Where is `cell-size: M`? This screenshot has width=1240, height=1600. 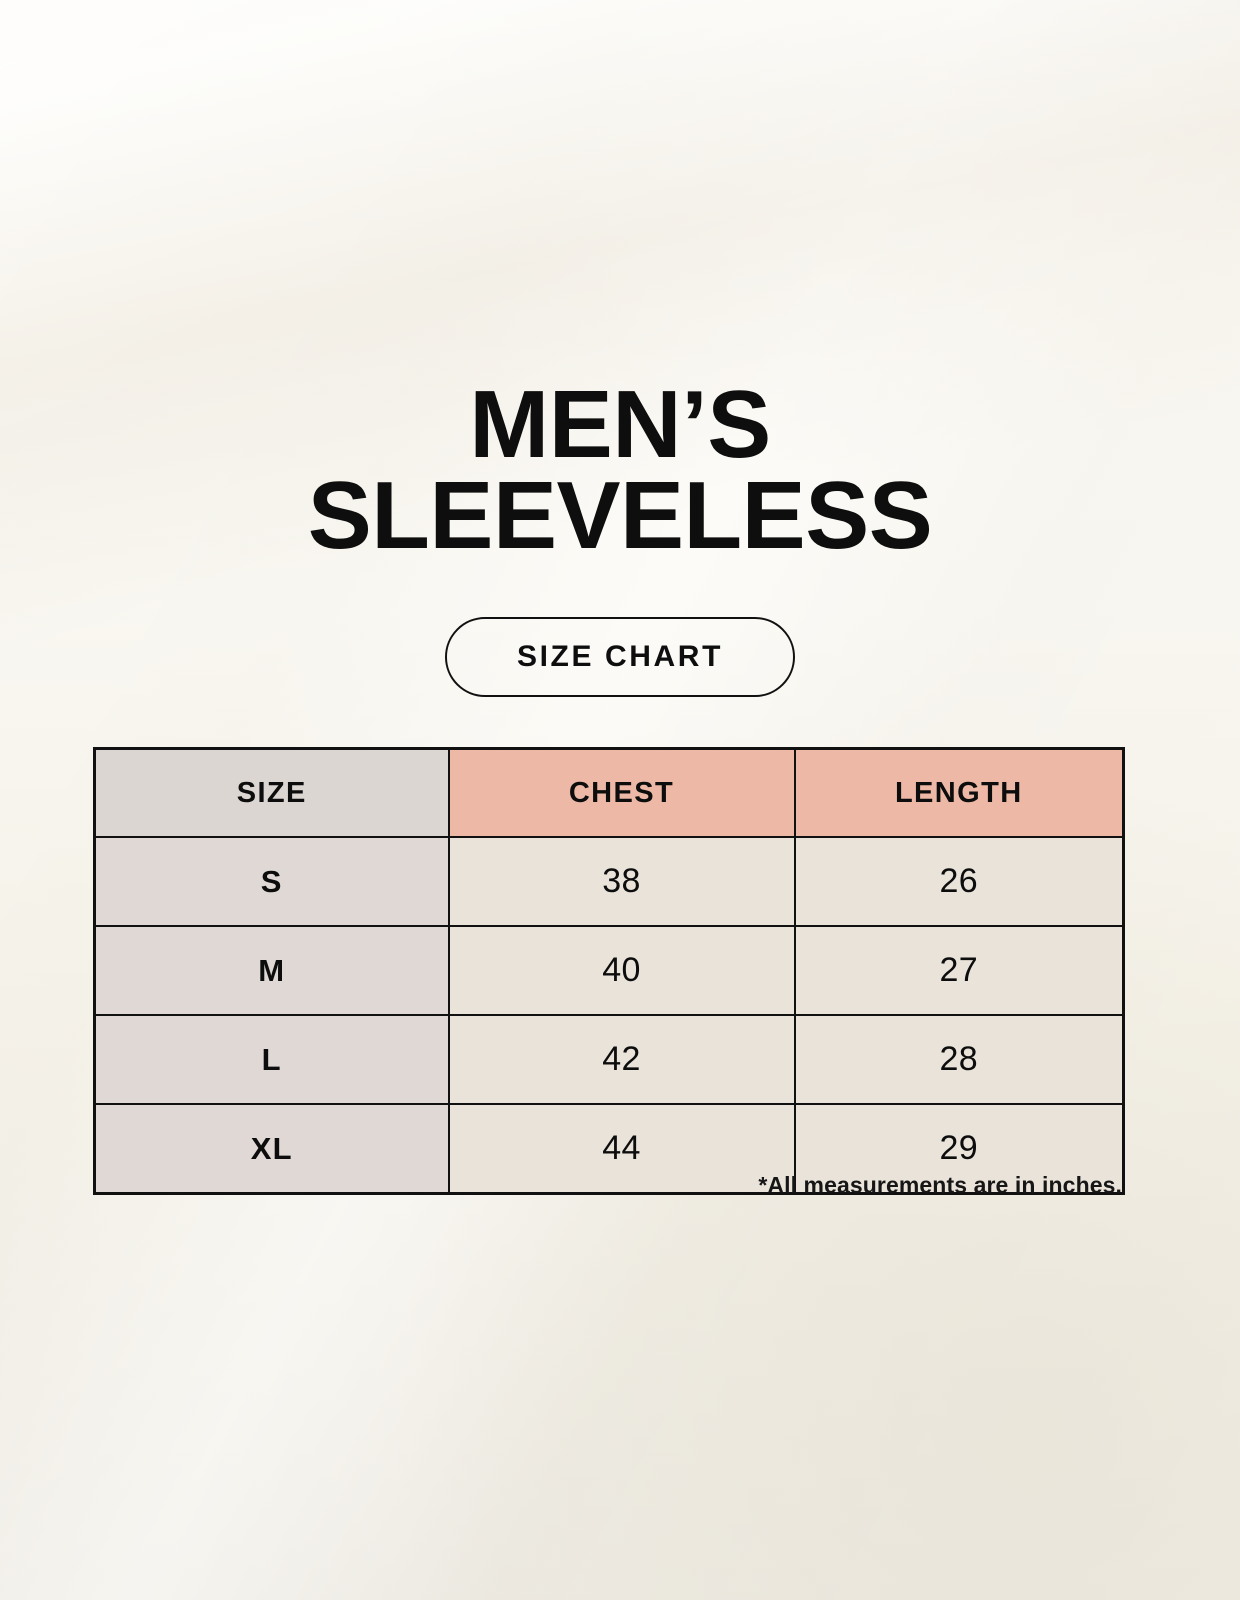
cell-size: M is located at coordinates (271, 970).